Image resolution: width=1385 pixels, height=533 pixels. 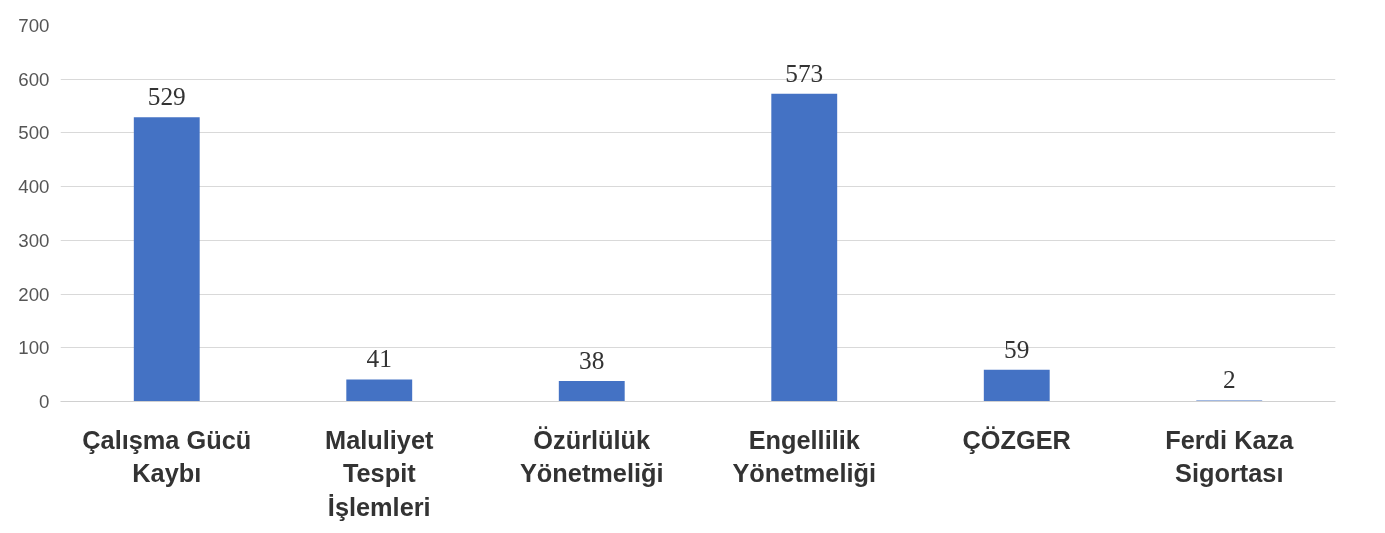 What do you see at coordinates (1230, 456) in the screenshot?
I see `x-tick-label: Ferdi Kaza Sigortası` at bounding box center [1230, 456].